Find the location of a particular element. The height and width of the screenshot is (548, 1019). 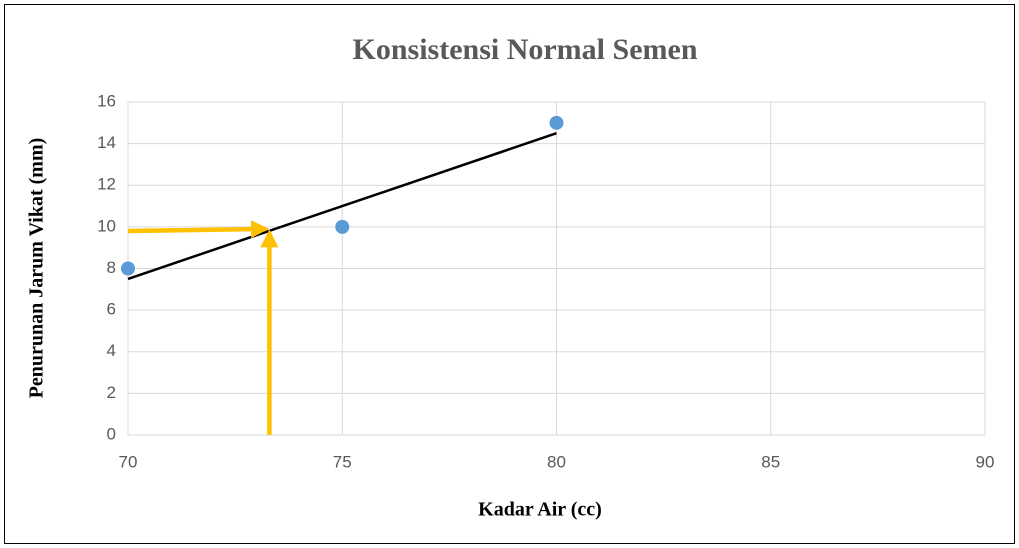

y-tick-label: 0 is located at coordinates (111, 433).